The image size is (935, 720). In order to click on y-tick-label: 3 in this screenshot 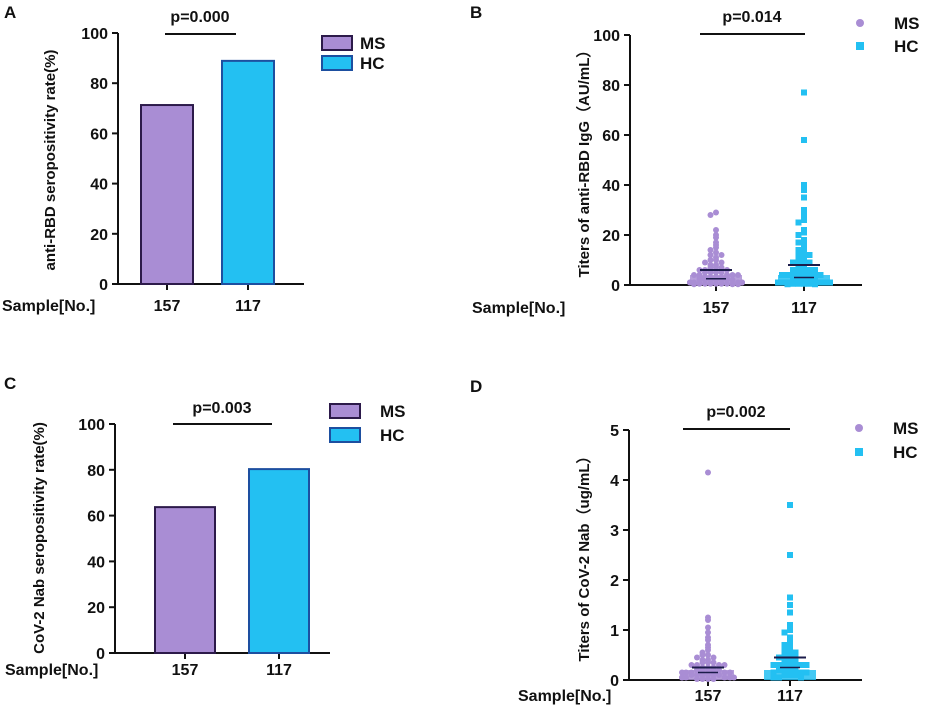, I will do `click(614, 531)`.